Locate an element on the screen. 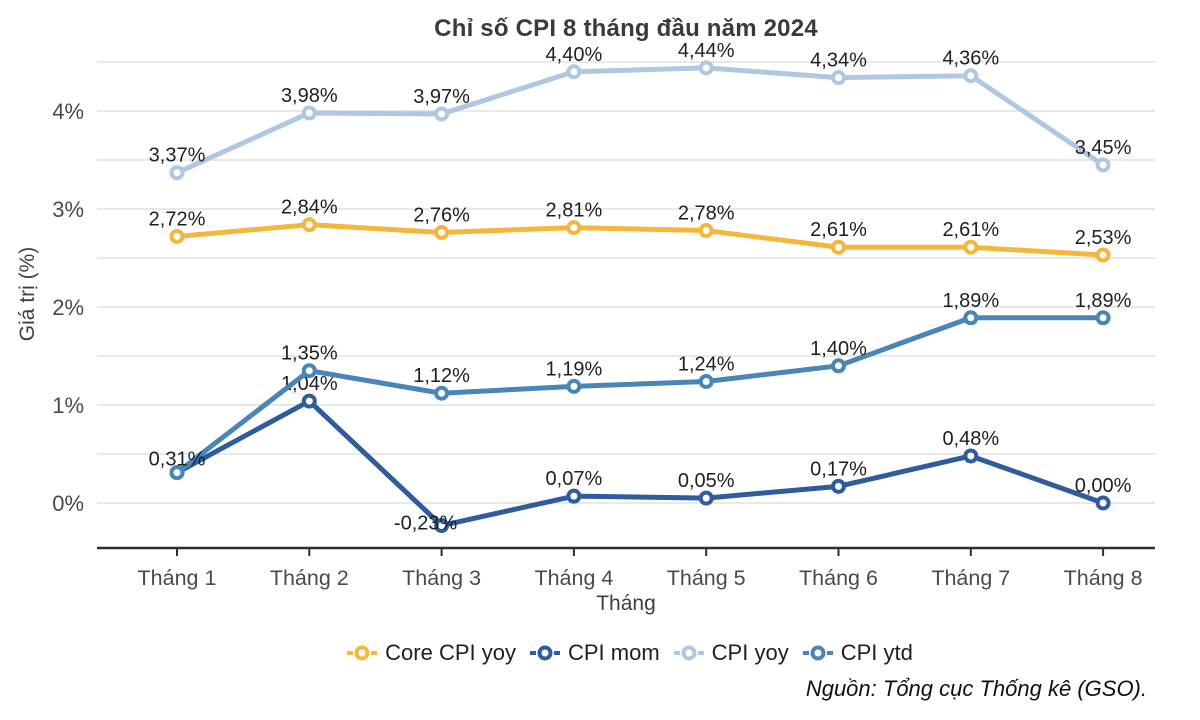 The image size is (1200, 720). data-label: 4,40% is located at coordinates (574, 55).